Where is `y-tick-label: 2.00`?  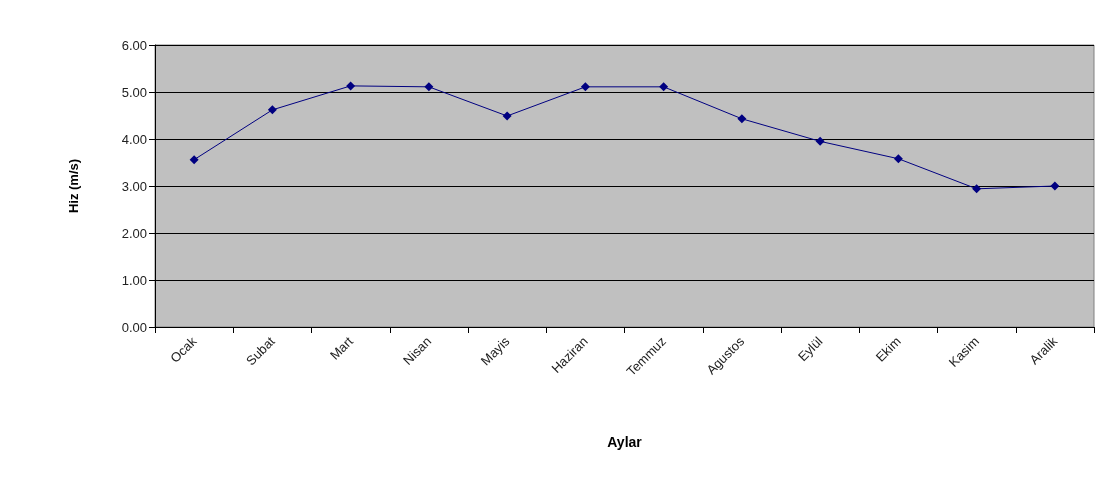 y-tick-label: 2.00 is located at coordinates (134, 233).